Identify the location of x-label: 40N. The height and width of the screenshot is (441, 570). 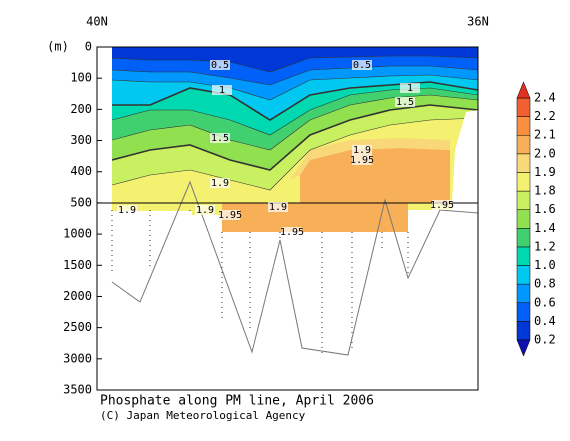
(97, 22).